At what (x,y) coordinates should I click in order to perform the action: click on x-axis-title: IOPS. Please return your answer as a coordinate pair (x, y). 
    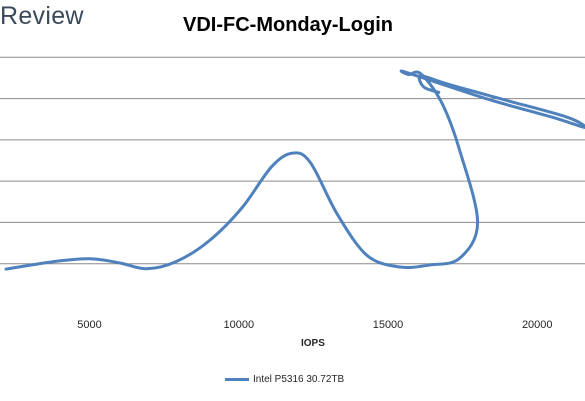
    Looking at the image, I should click on (313, 343).